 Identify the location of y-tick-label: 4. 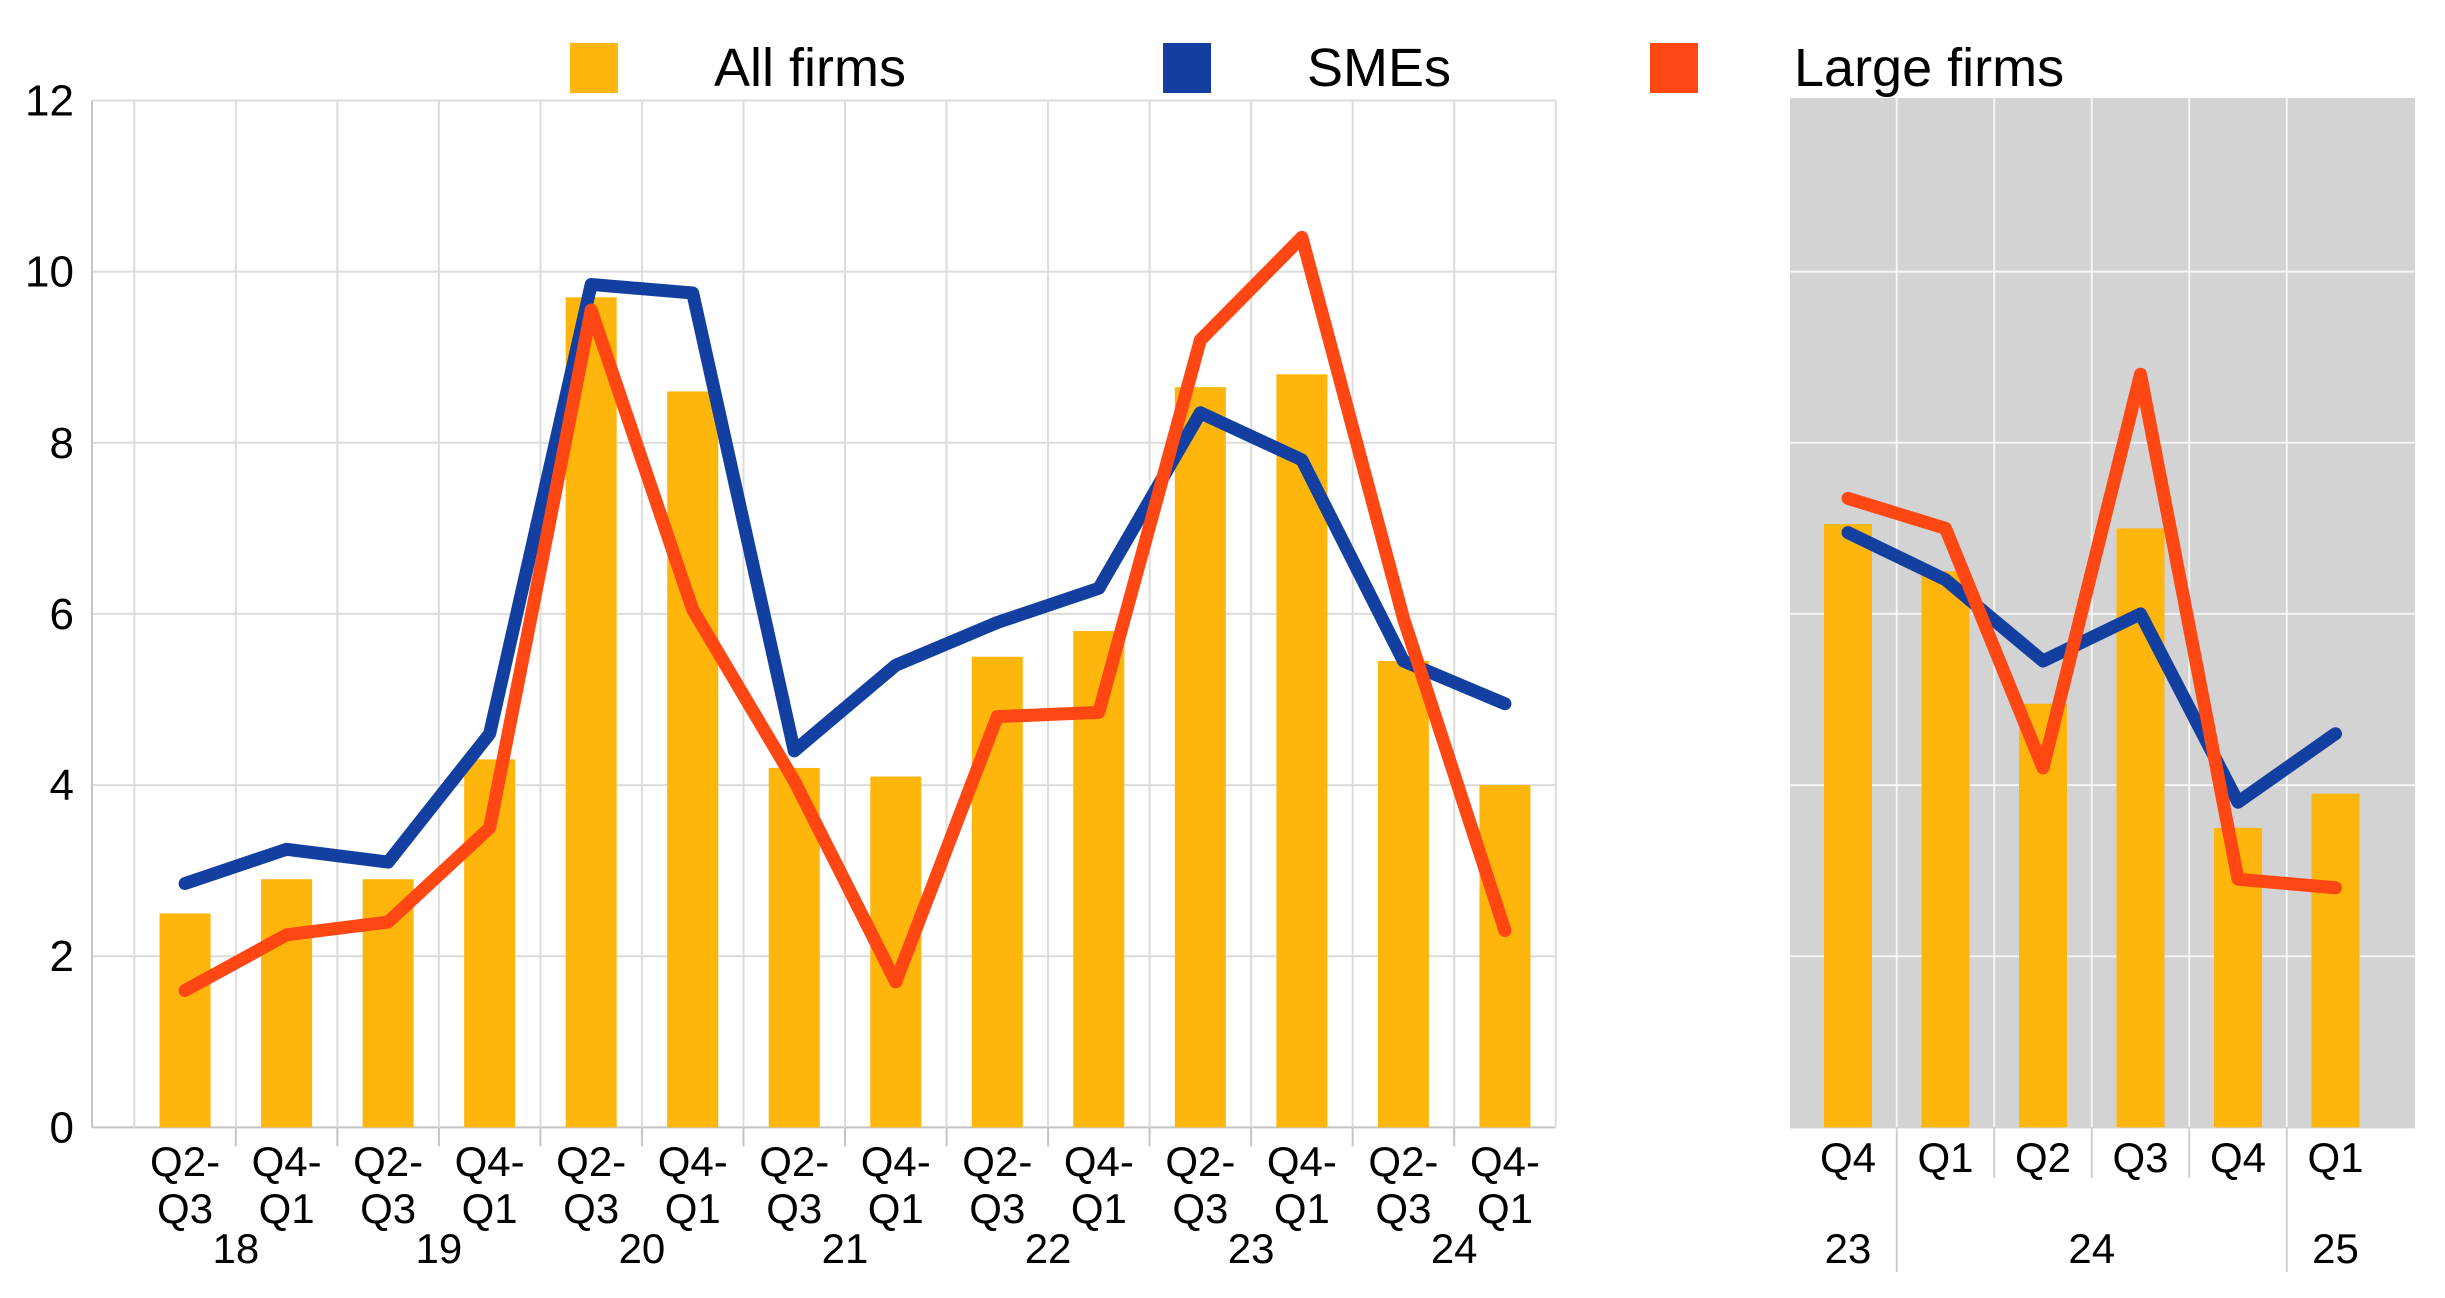
(62, 785).